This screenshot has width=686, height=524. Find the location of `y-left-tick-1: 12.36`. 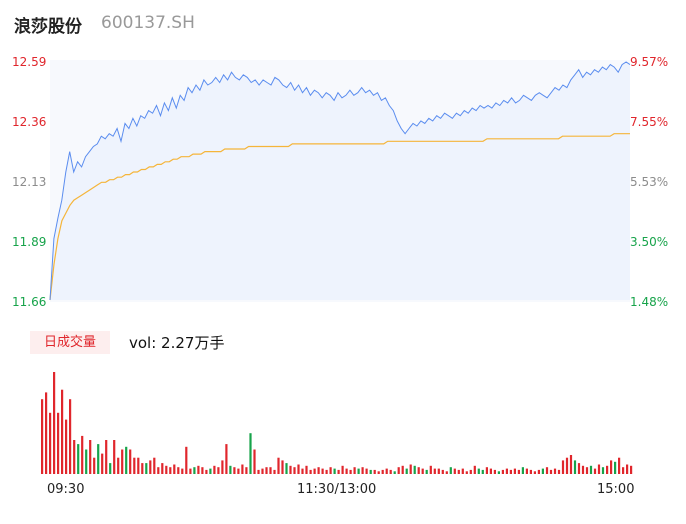

y-left-tick-1: 12.36 is located at coordinates (29, 122).